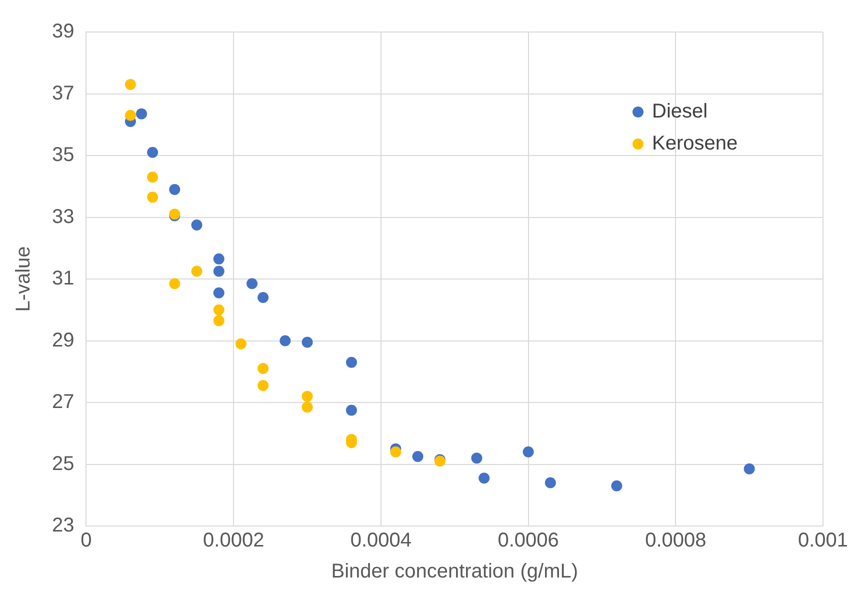 Image resolution: width=863 pixels, height=600 pixels. What do you see at coordinates (381, 541) in the screenshot?
I see `x-tick-label: 0.0004` at bounding box center [381, 541].